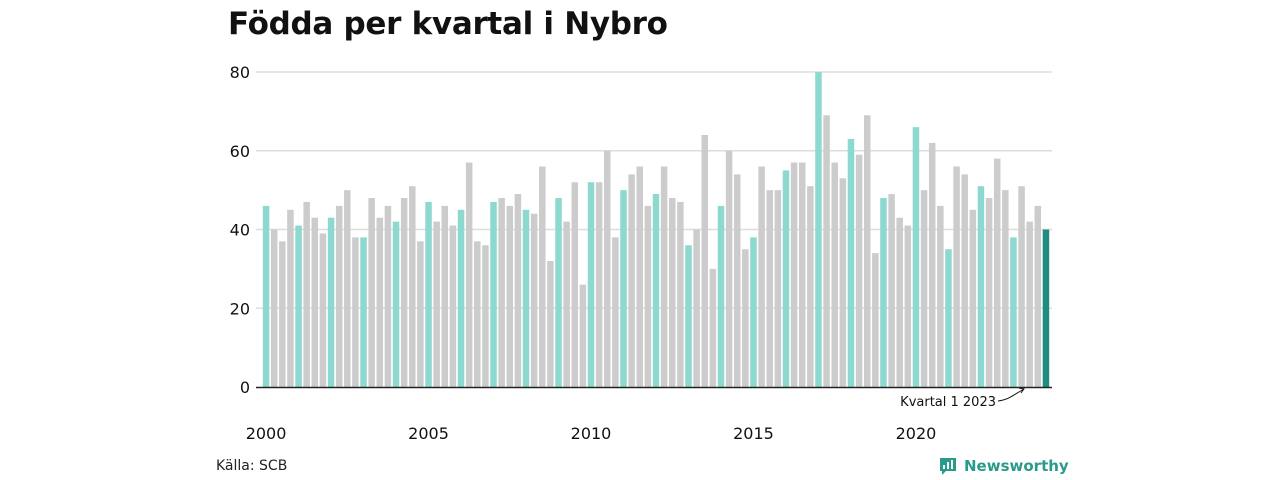  Describe the element at coordinates (493, 294) in the screenshot. I see `bar: 2007 K1: 47` at that location.